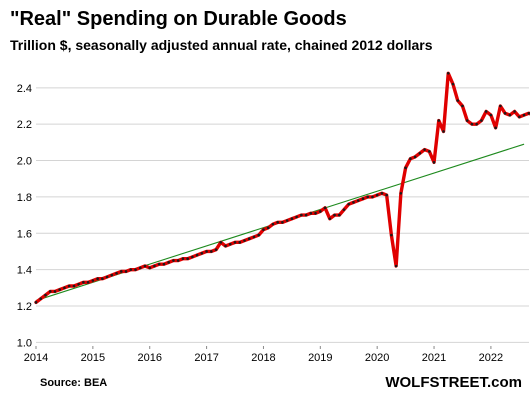  Describe the element at coordinates (93, 358) in the screenshot. I see `x-tick-label: 2015` at that location.